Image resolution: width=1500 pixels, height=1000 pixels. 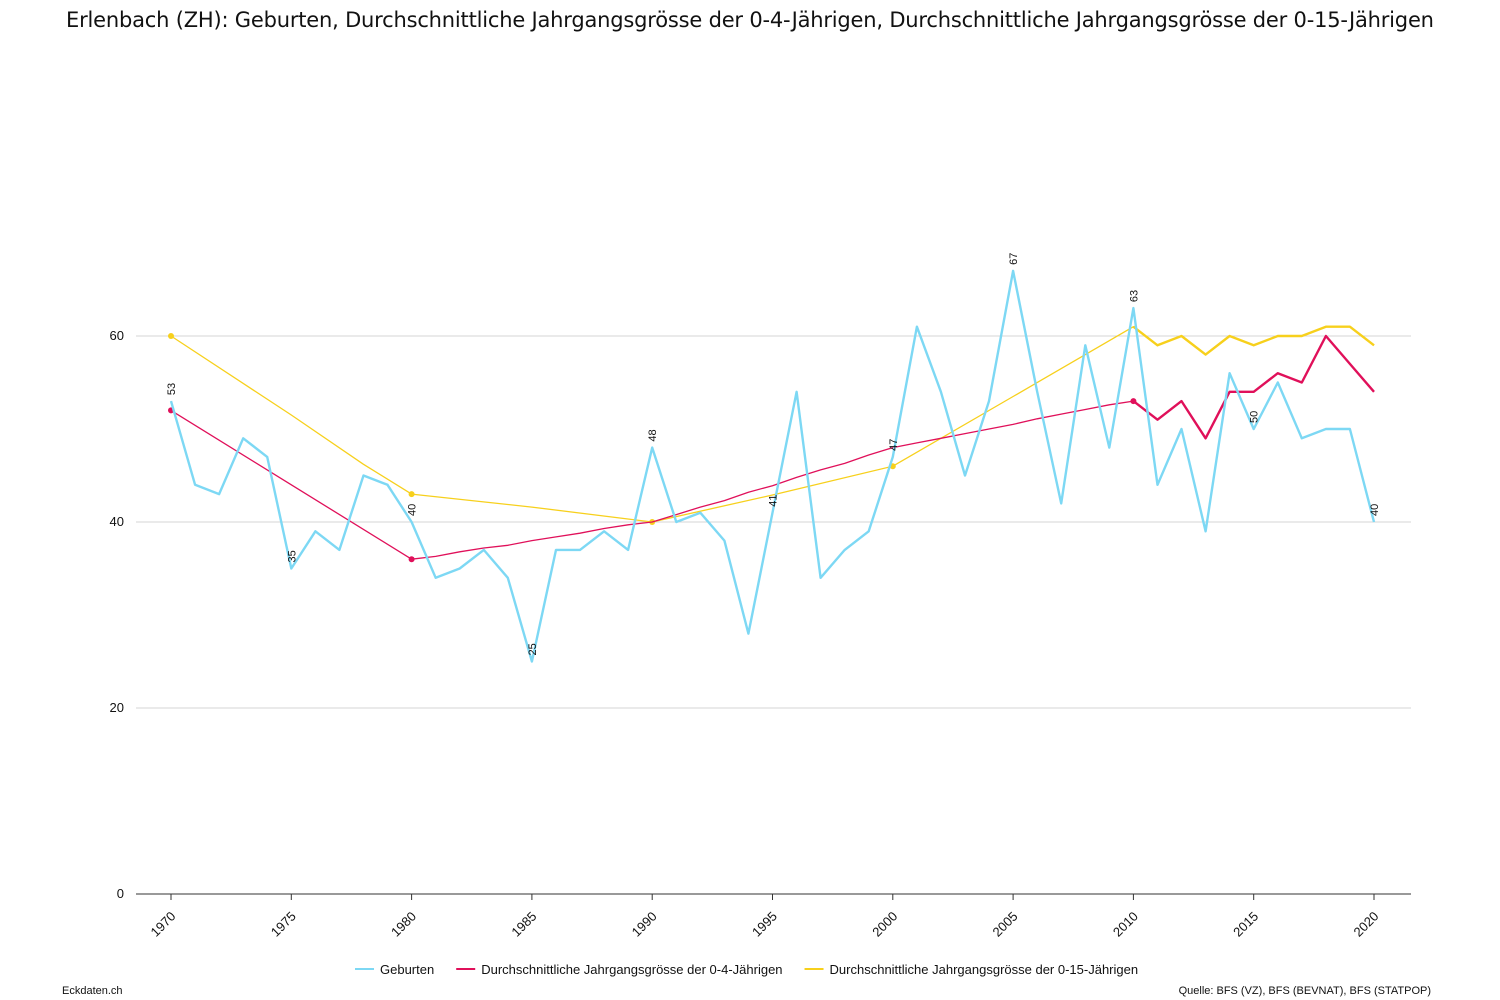 I want to click on x-tick-label: 1995, so click(x=764, y=924).